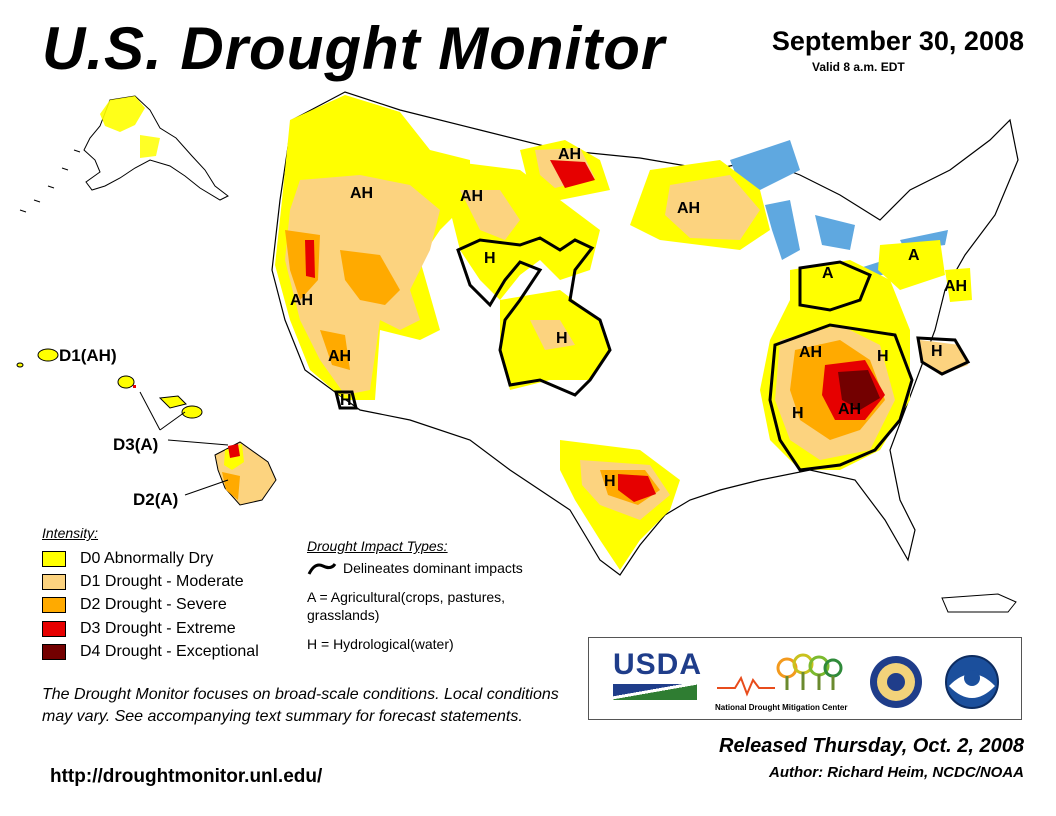  What do you see at coordinates (162, 581) in the screenshot?
I see `legend-label: D1 Drought - Moderate` at bounding box center [162, 581].